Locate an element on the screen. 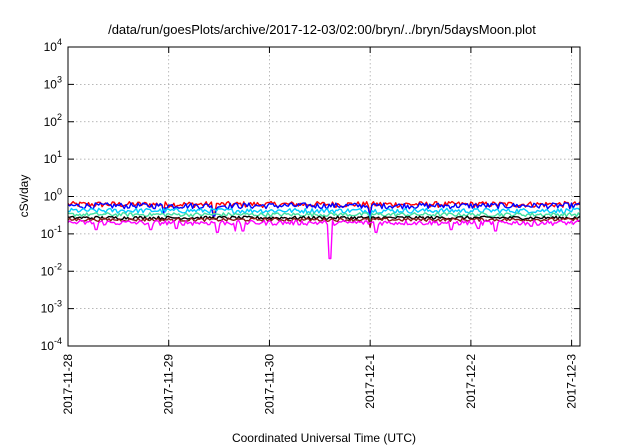 This screenshot has height=448, width=640. y-tick-label: 10⁴ is located at coordinates (53, 45).